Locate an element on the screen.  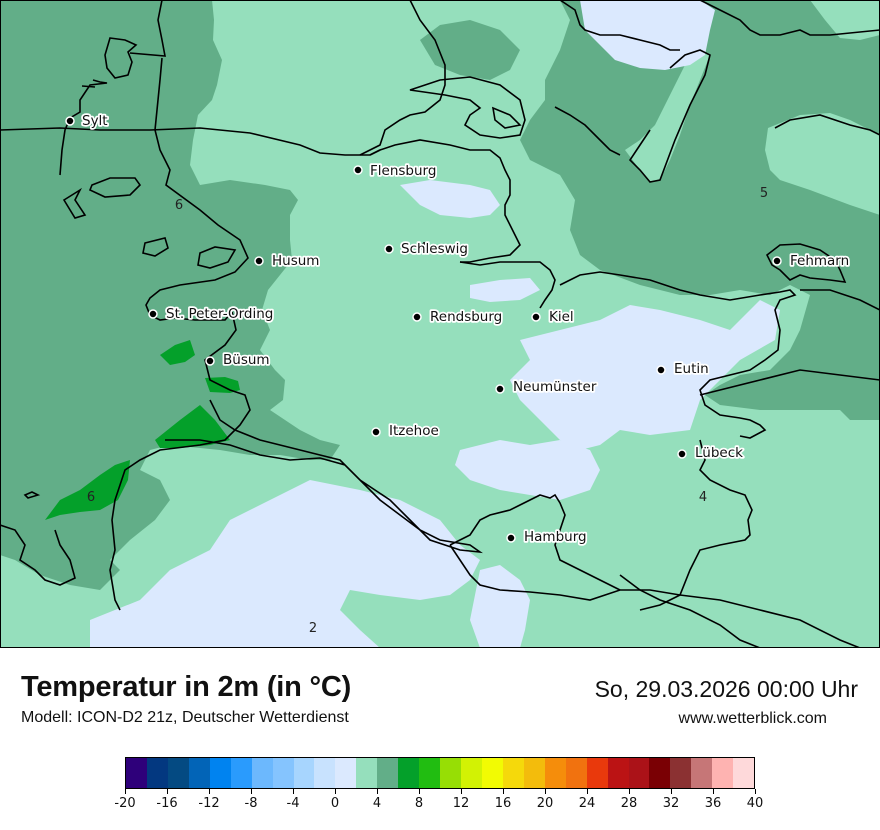
region-2-4-ne is located at coordinates (845, 20).